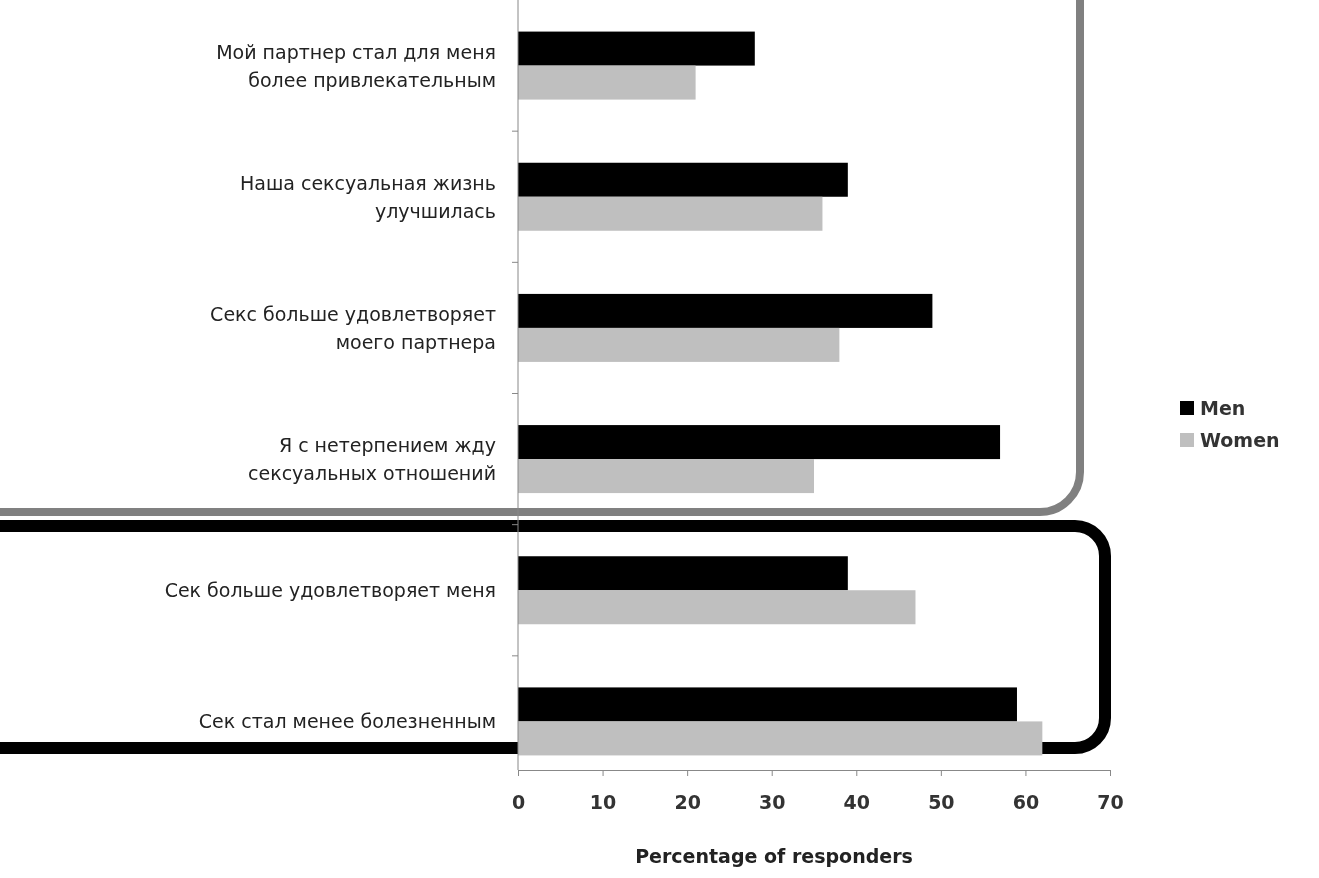 Image resolution: width=1319 pixels, height=878 pixels. What do you see at coordinates (347, 721) in the screenshot?
I see `y-tick-label: Сек стал менее болезненным` at bounding box center [347, 721].